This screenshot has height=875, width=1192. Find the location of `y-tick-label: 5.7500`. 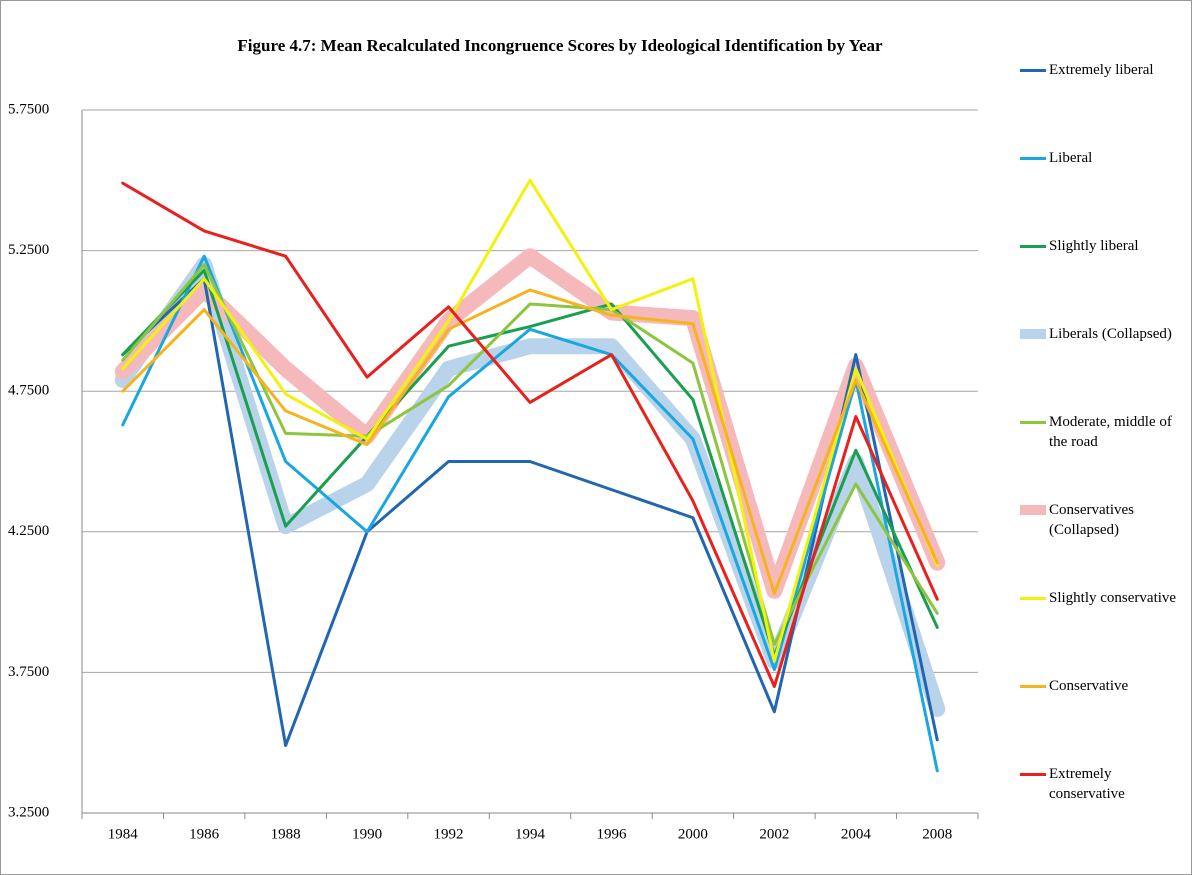

y-tick-label: 5.7500 is located at coordinates (28, 109).